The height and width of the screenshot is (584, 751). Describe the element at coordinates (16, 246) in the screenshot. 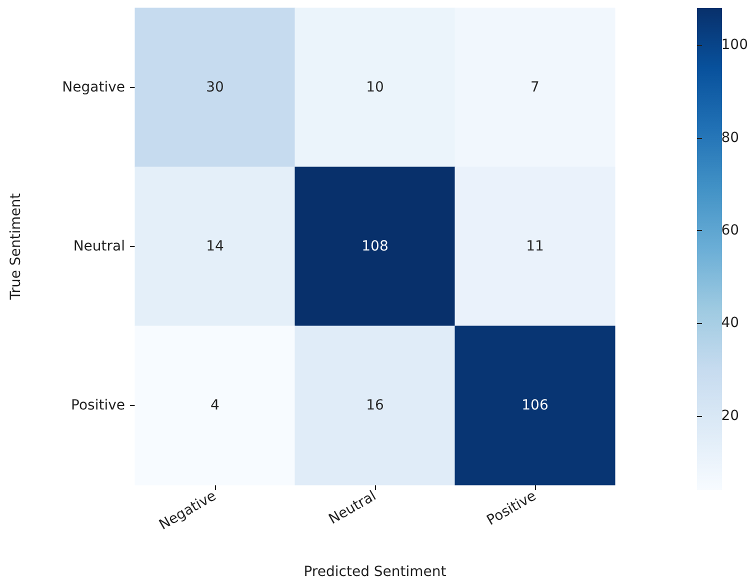

I see `y-axis-title: True Sentiment` at that location.